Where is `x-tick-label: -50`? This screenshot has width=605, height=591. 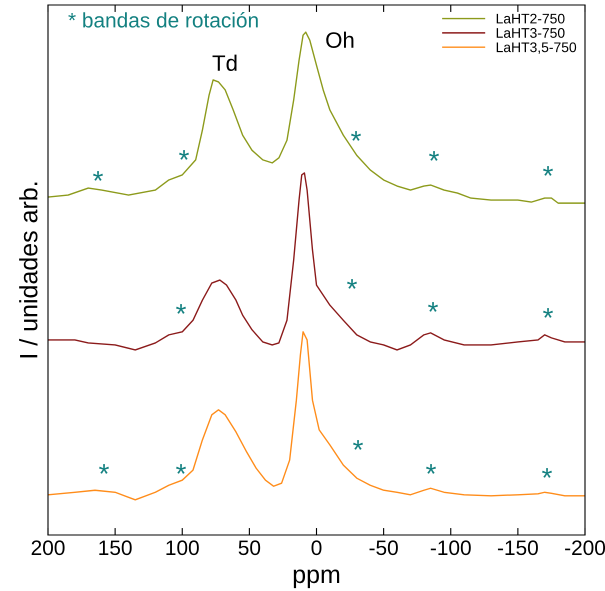
x-tick-label: -50 is located at coordinates (383, 548).